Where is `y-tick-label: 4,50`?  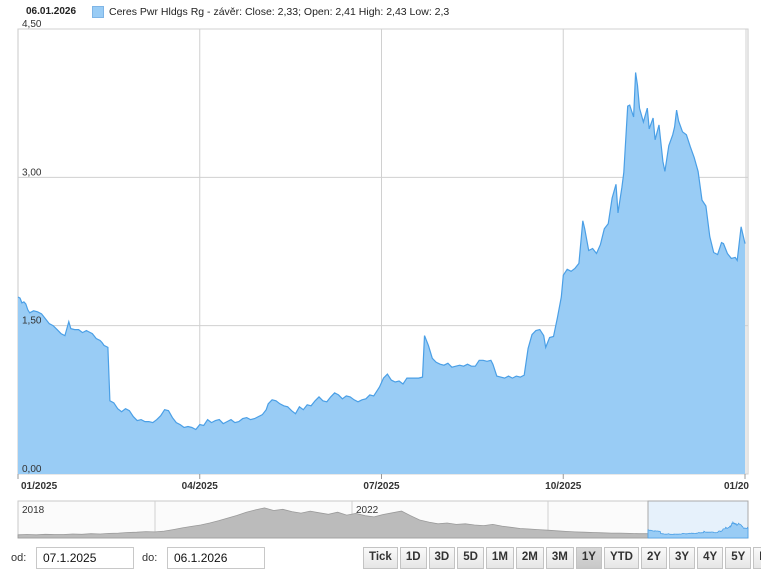
y-tick-label: 4,50 is located at coordinates (32, 24).